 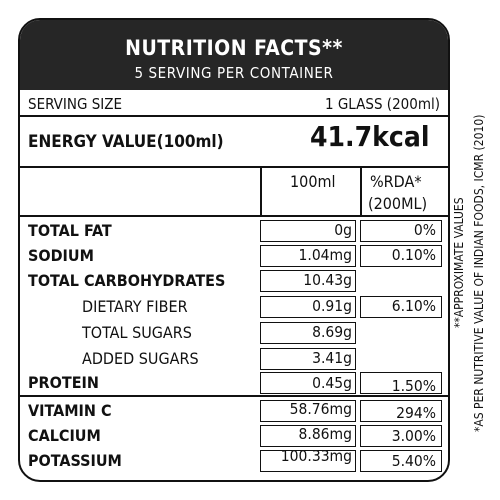 I want to click on value-rda: 6.10%, so click(x=413, y=306).